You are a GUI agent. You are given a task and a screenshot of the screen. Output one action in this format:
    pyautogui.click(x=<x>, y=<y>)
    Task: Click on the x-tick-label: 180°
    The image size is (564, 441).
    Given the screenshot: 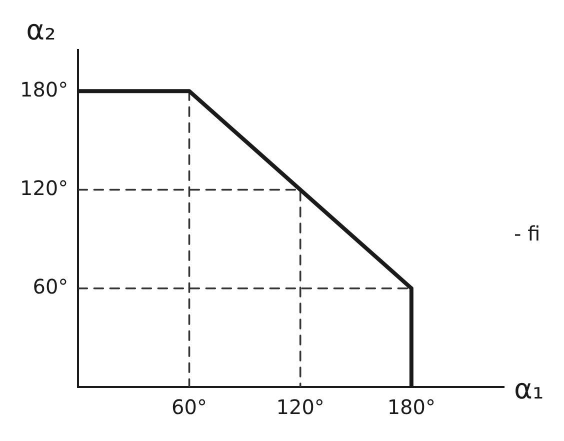 What is the action you would take?
    pyautogui.click(x=411, y=407)
    